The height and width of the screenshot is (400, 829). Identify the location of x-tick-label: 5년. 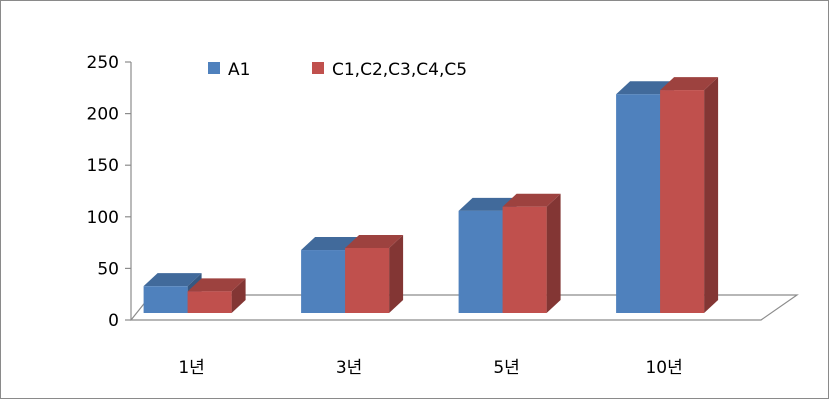
(506, 368).